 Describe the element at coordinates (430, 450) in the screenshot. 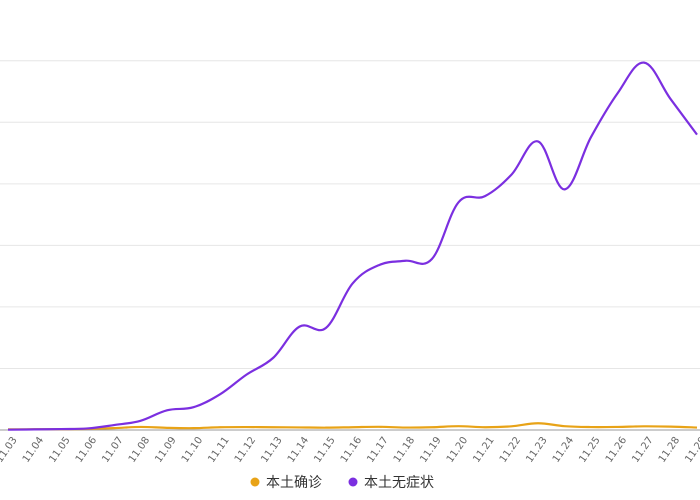

I see `x-tick-label-16: 11.19` at that location.